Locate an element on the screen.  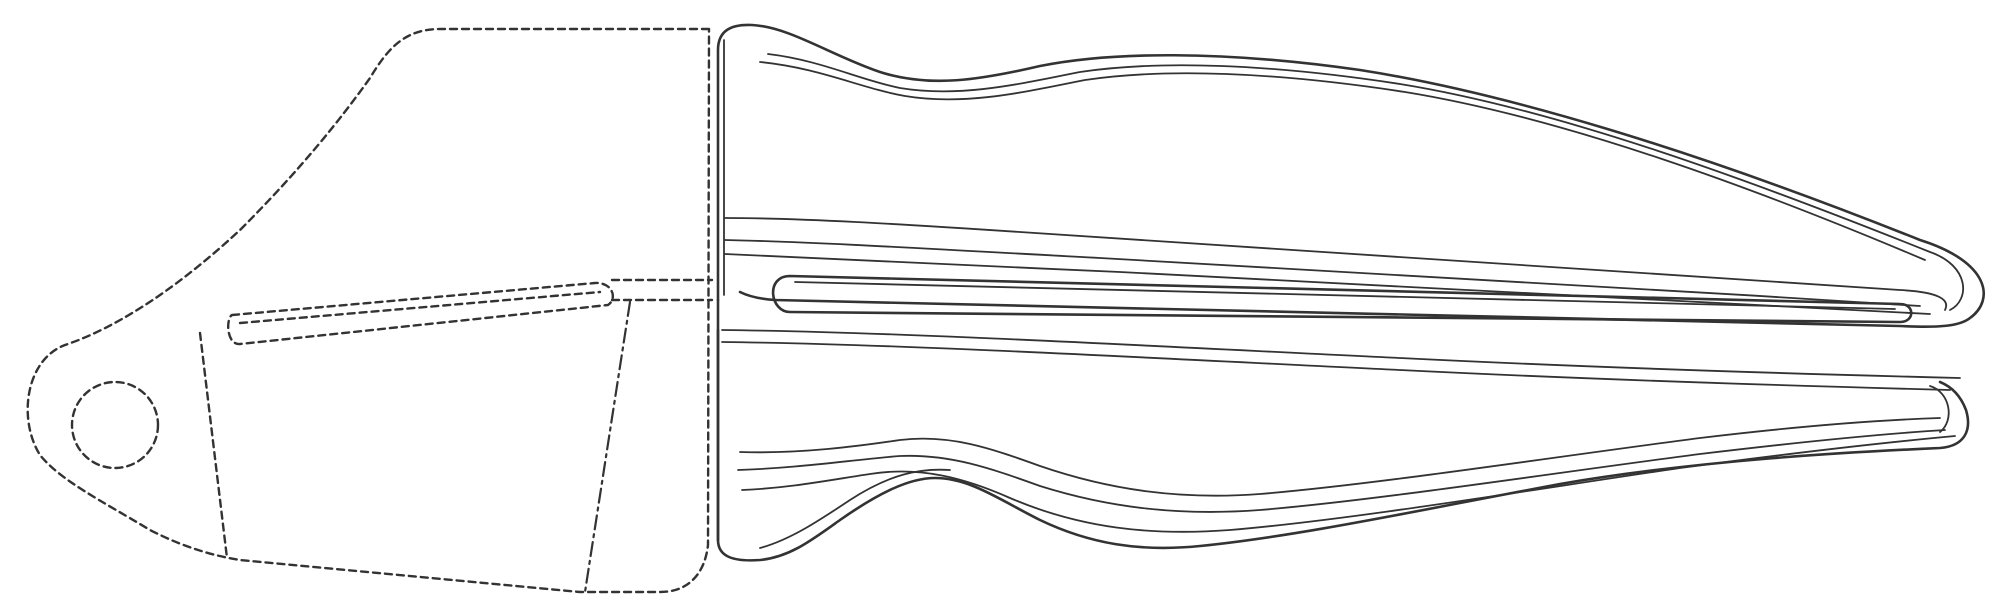
jaw-slot-inner is located at coordinates (420, 307).